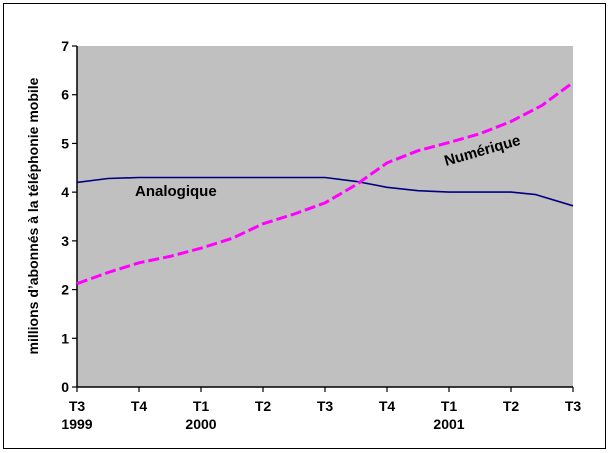 The height and width of the screenshot is (453, 611). Describe the element at coordinates (65, 46) in the screenshot. I see `y-tick-label: 7` at that location.